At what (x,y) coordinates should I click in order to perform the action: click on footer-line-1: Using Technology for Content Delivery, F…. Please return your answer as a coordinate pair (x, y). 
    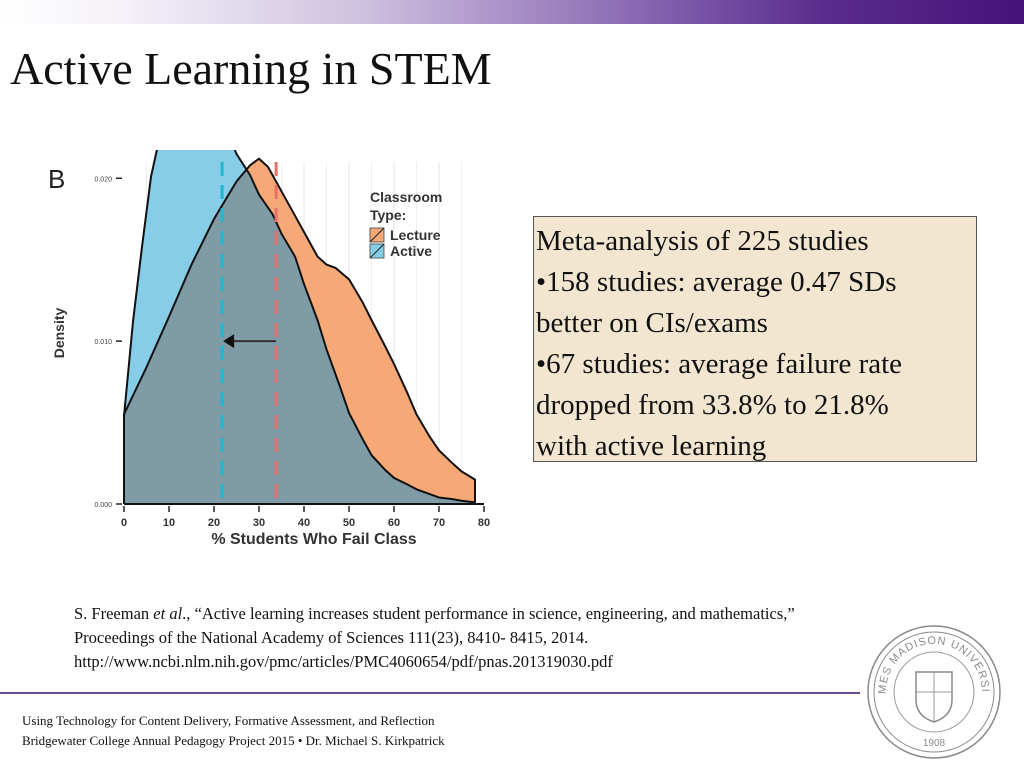
    Looking at the image, I should click on (228, 720).